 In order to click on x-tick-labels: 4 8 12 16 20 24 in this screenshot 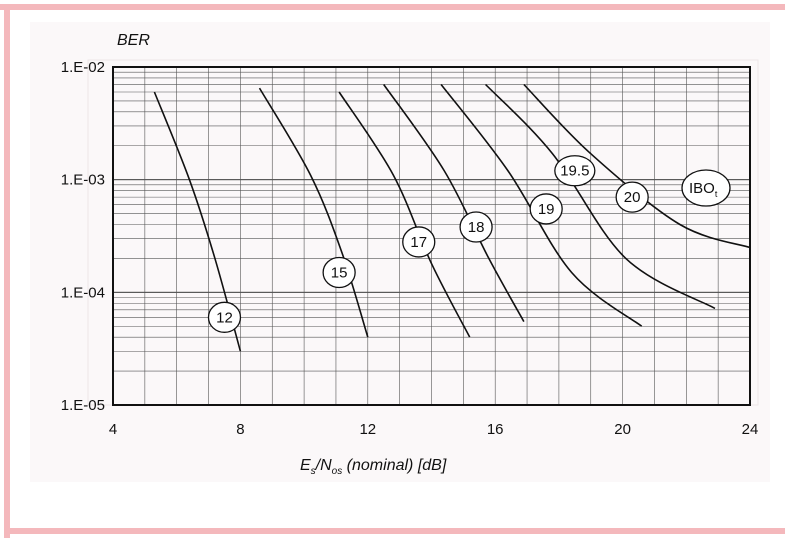, I will do `click(434, 429)`.